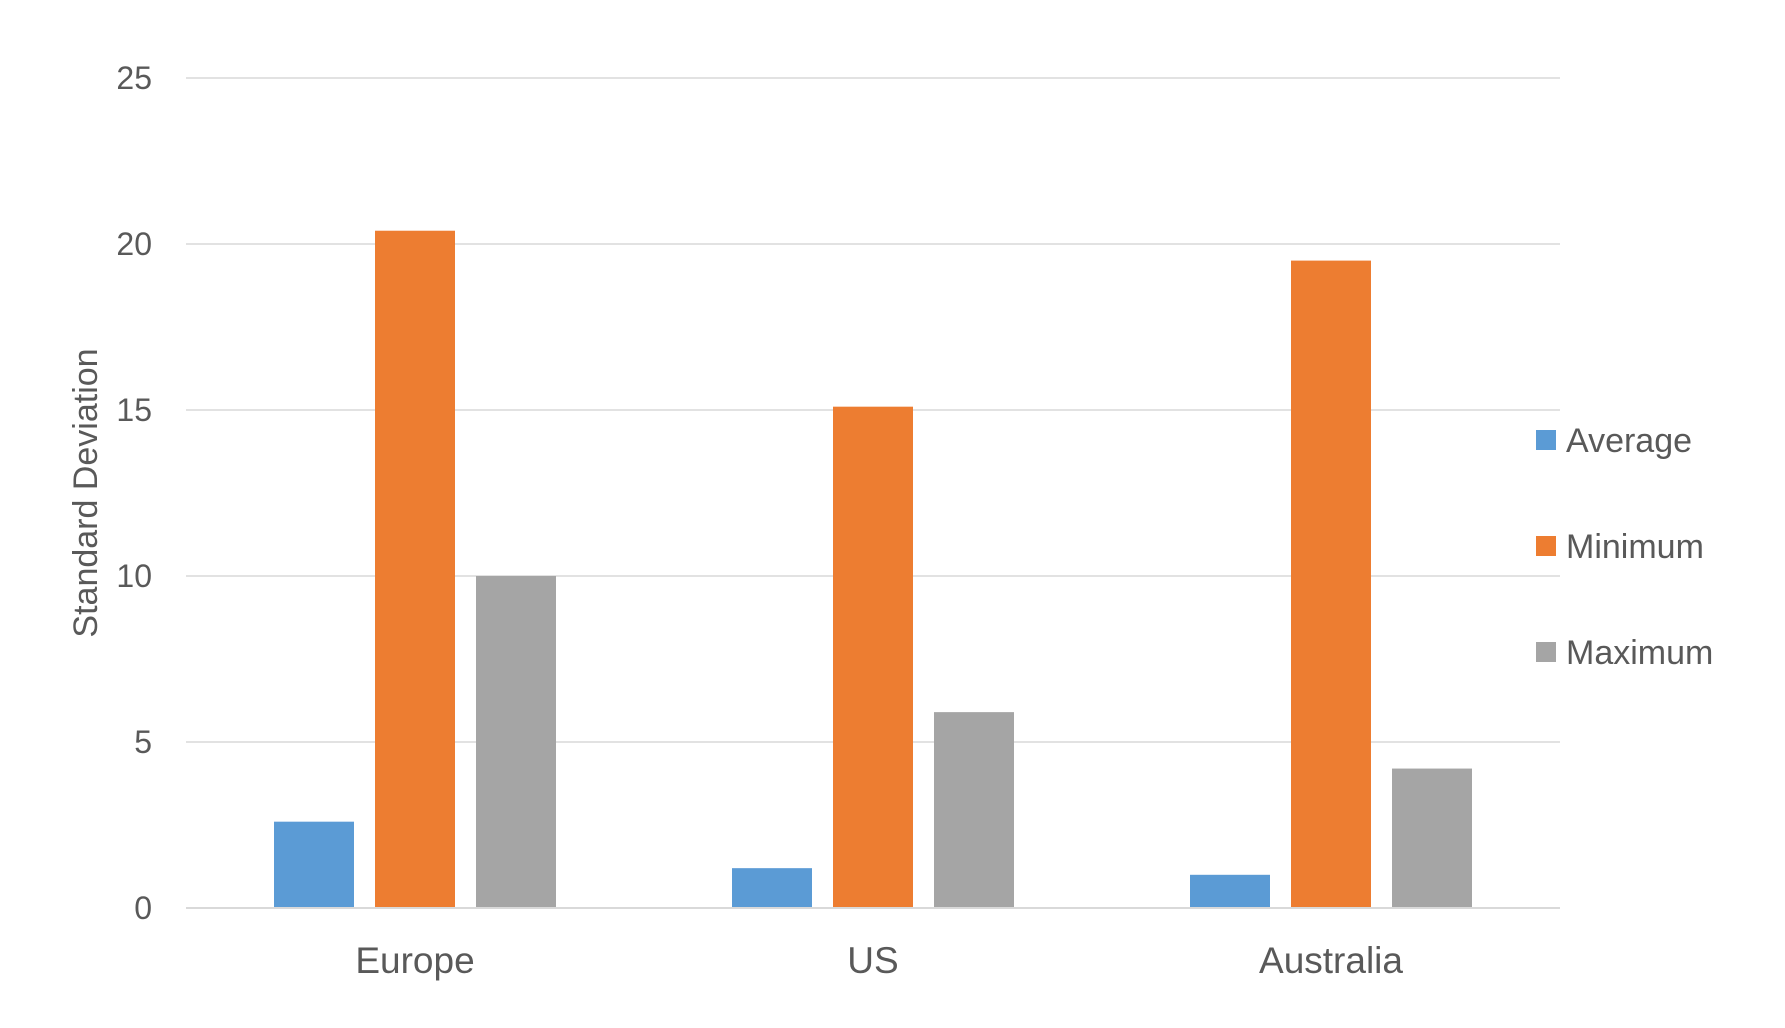 The height and width of the screenshot is (1028, 1785). I want to click on x-category-label: Europe, so click(414, 960).